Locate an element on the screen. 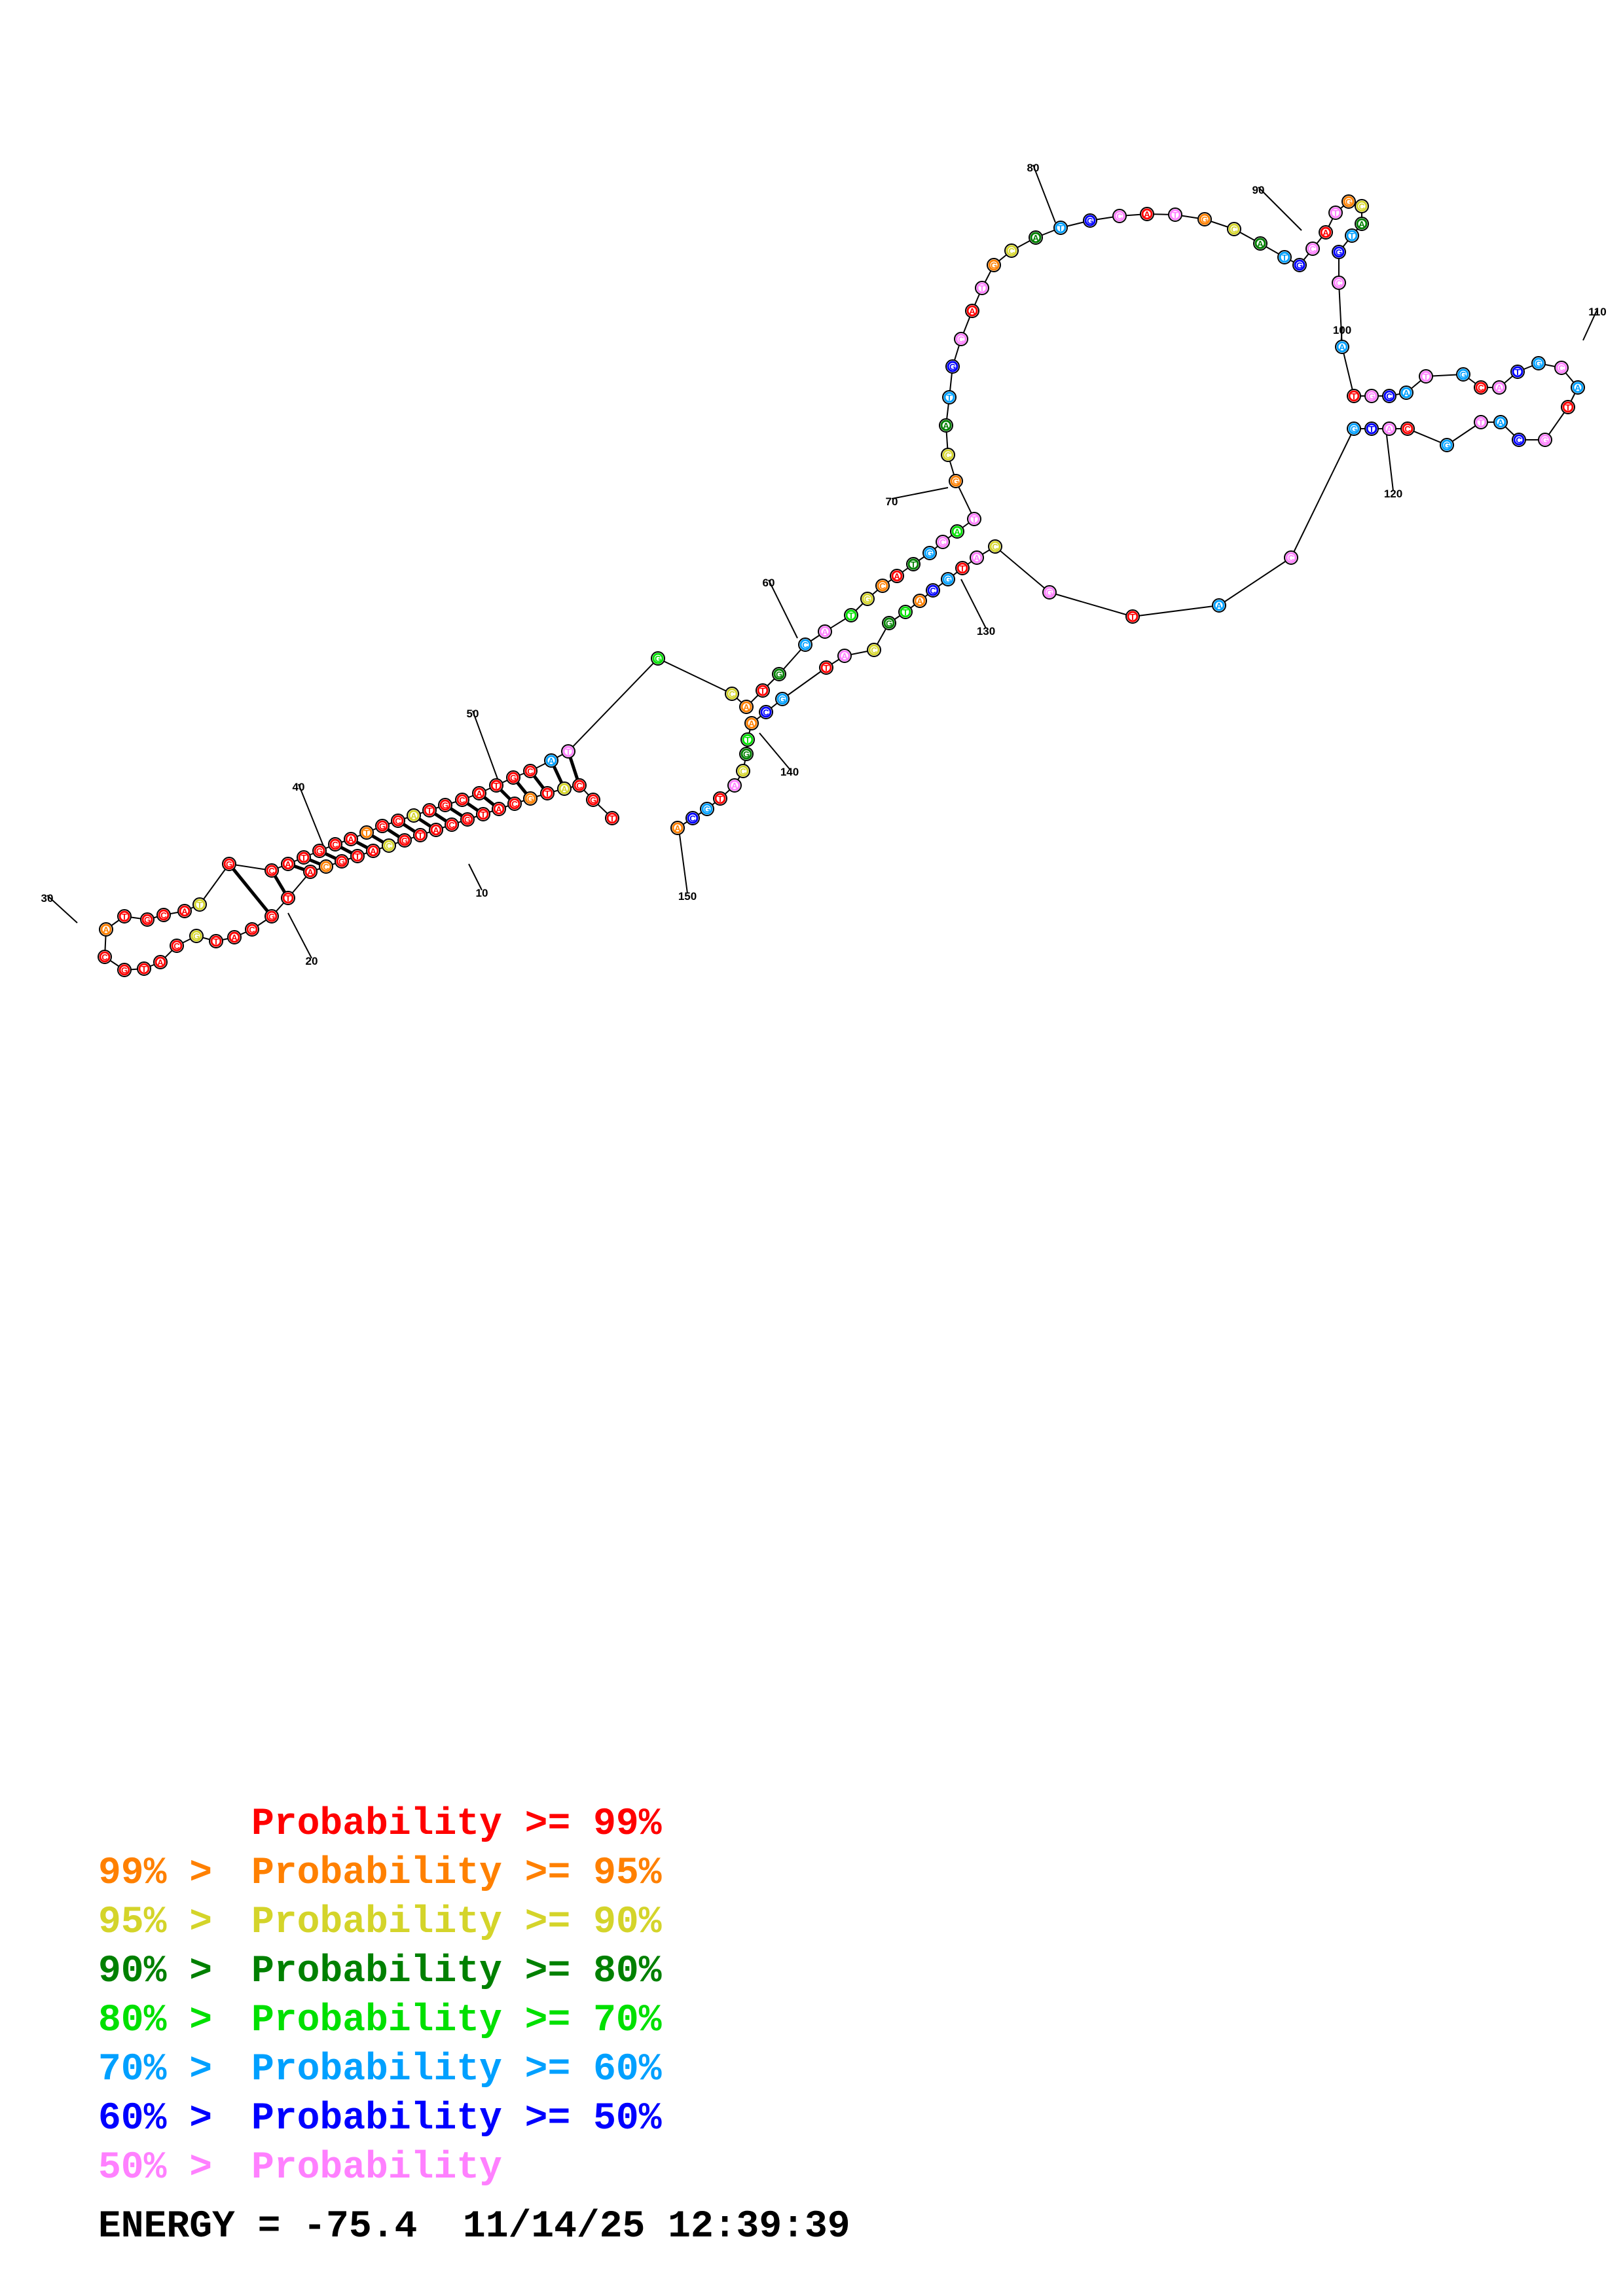  legend-text: Probability >= 50% is located at coordinates (456, 2119).